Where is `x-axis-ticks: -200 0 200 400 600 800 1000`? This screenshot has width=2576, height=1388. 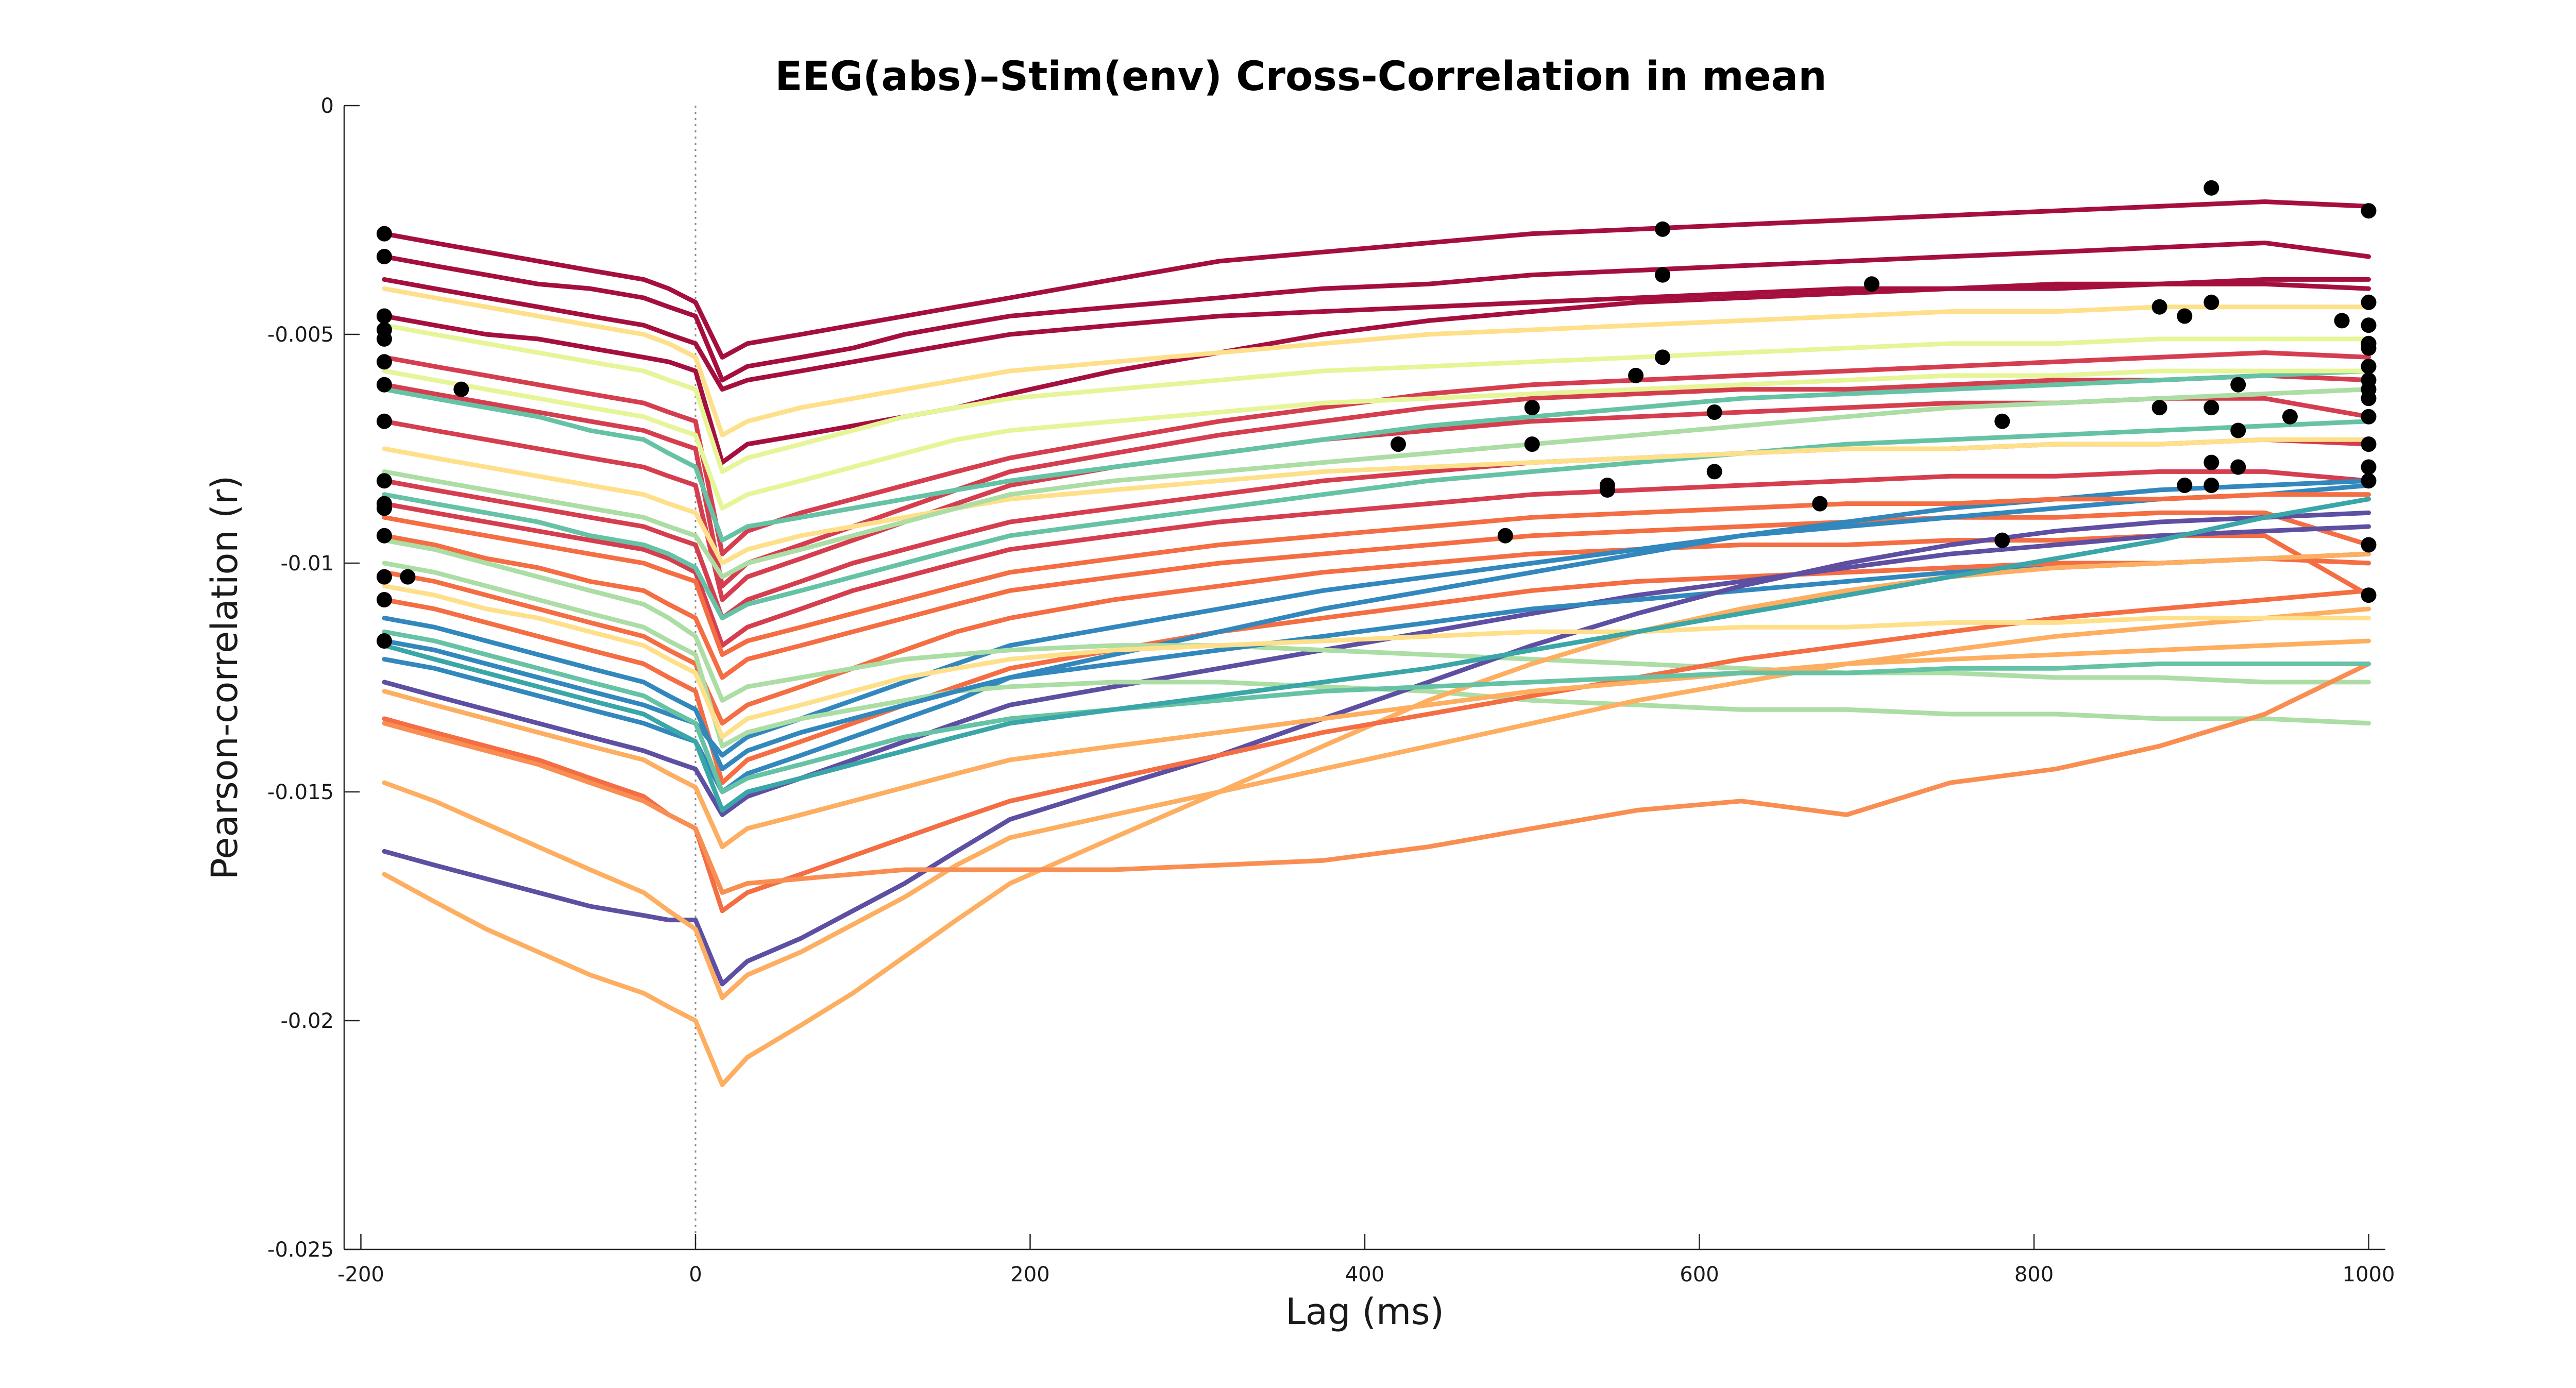
x-axis-ticks: -200 0 200 400 600 800 1000 is located at coordinates (1366, 1260).